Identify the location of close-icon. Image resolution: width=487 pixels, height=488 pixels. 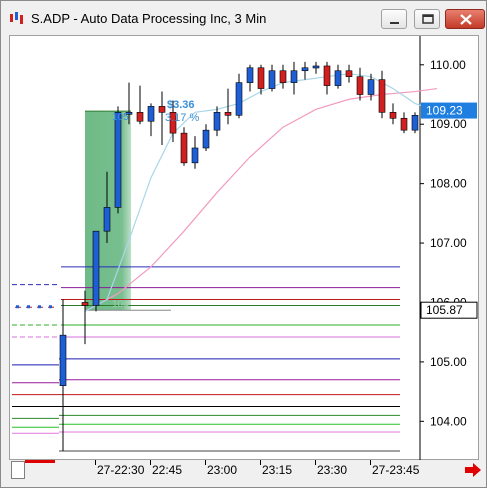
(466, 19).